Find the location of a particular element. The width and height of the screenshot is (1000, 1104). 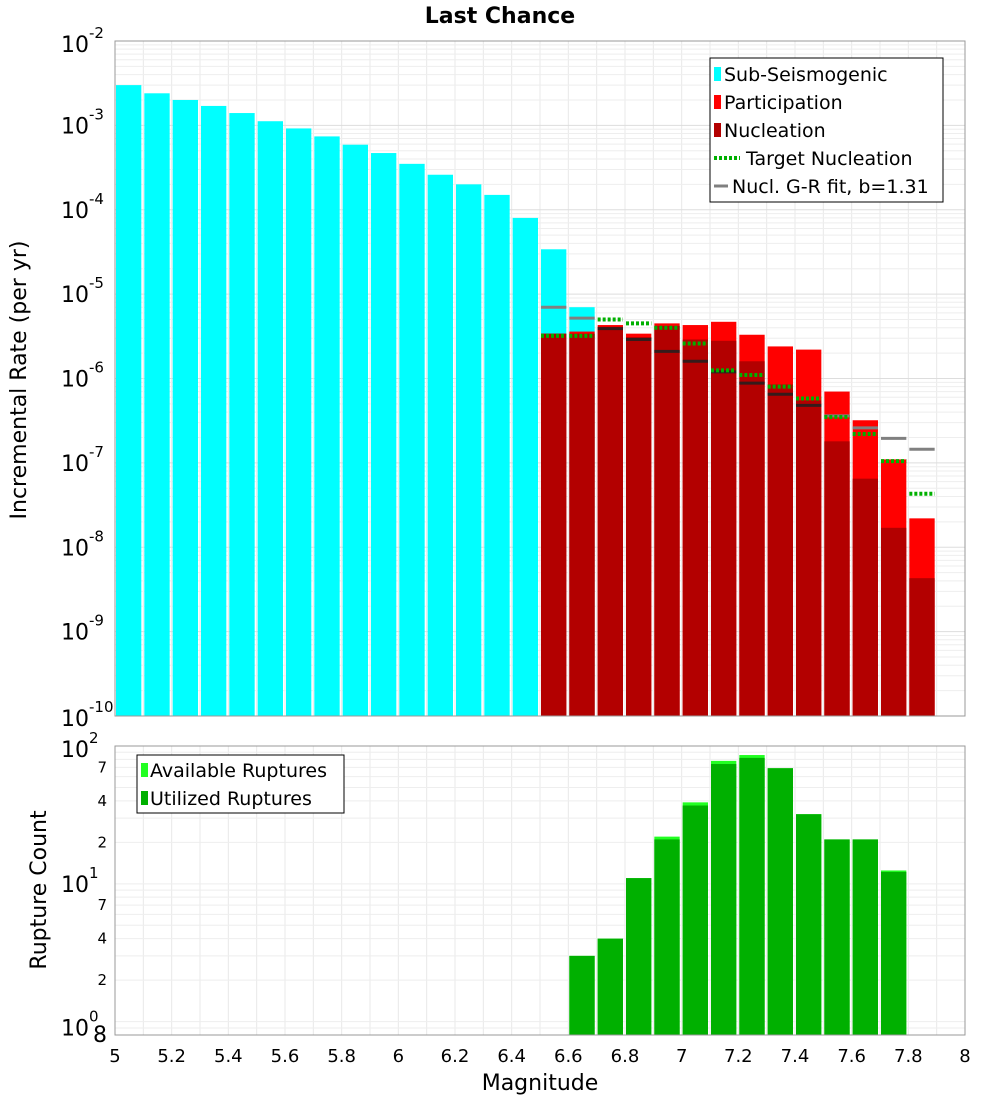

top-y-tick-label-exponent: -5 is located at coordinates (96, 283).